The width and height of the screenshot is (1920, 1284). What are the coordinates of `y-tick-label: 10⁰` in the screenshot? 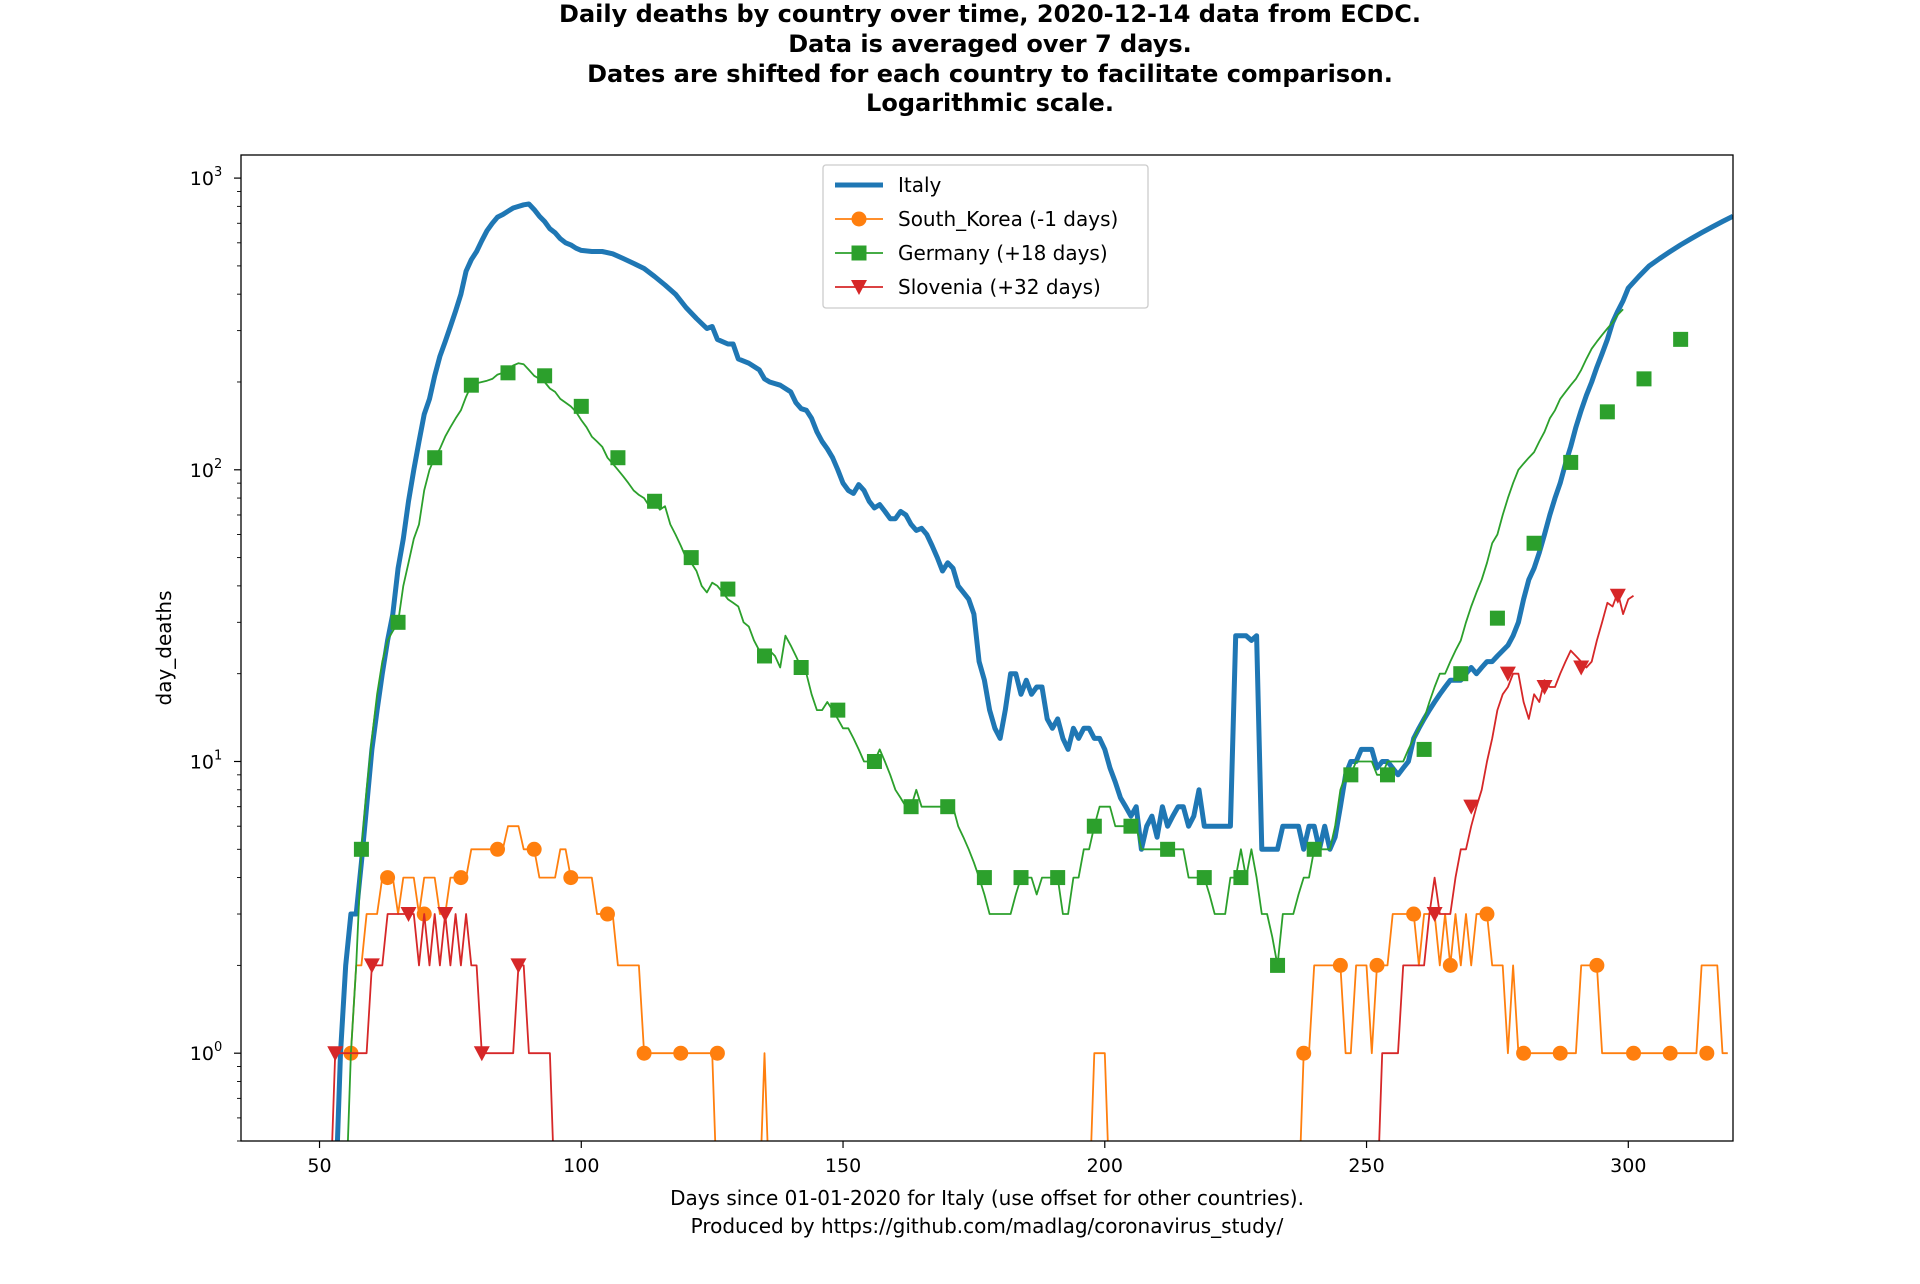 It's located at (206, 1052).